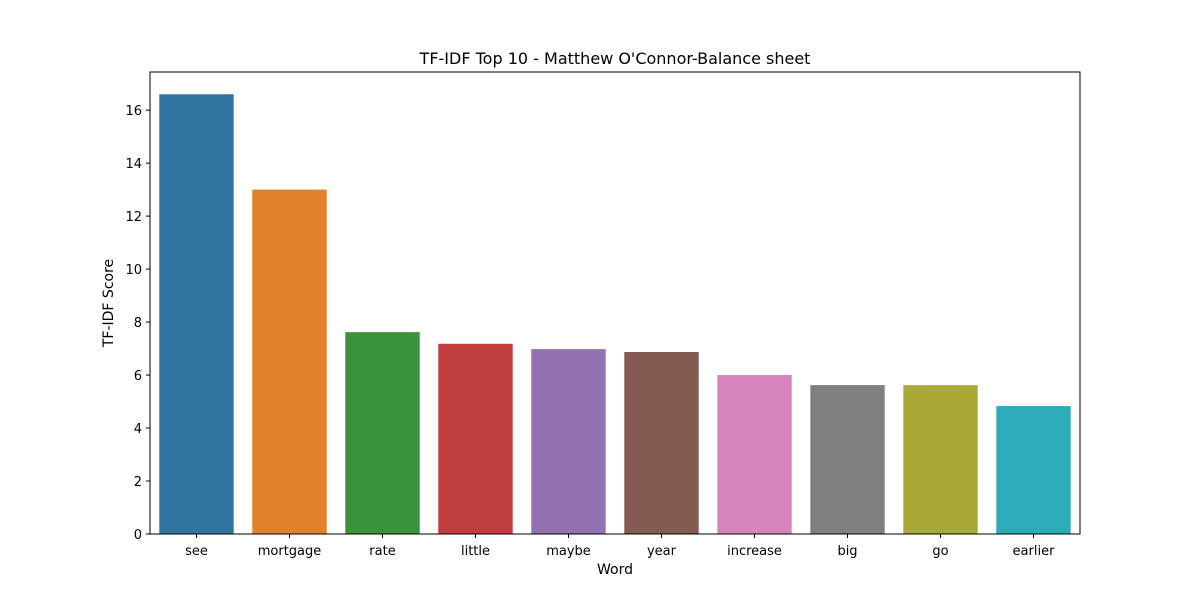  Describe the element at coordinates (615, 570) in the screenshot. I see `x-axis-label: Word` at that location.